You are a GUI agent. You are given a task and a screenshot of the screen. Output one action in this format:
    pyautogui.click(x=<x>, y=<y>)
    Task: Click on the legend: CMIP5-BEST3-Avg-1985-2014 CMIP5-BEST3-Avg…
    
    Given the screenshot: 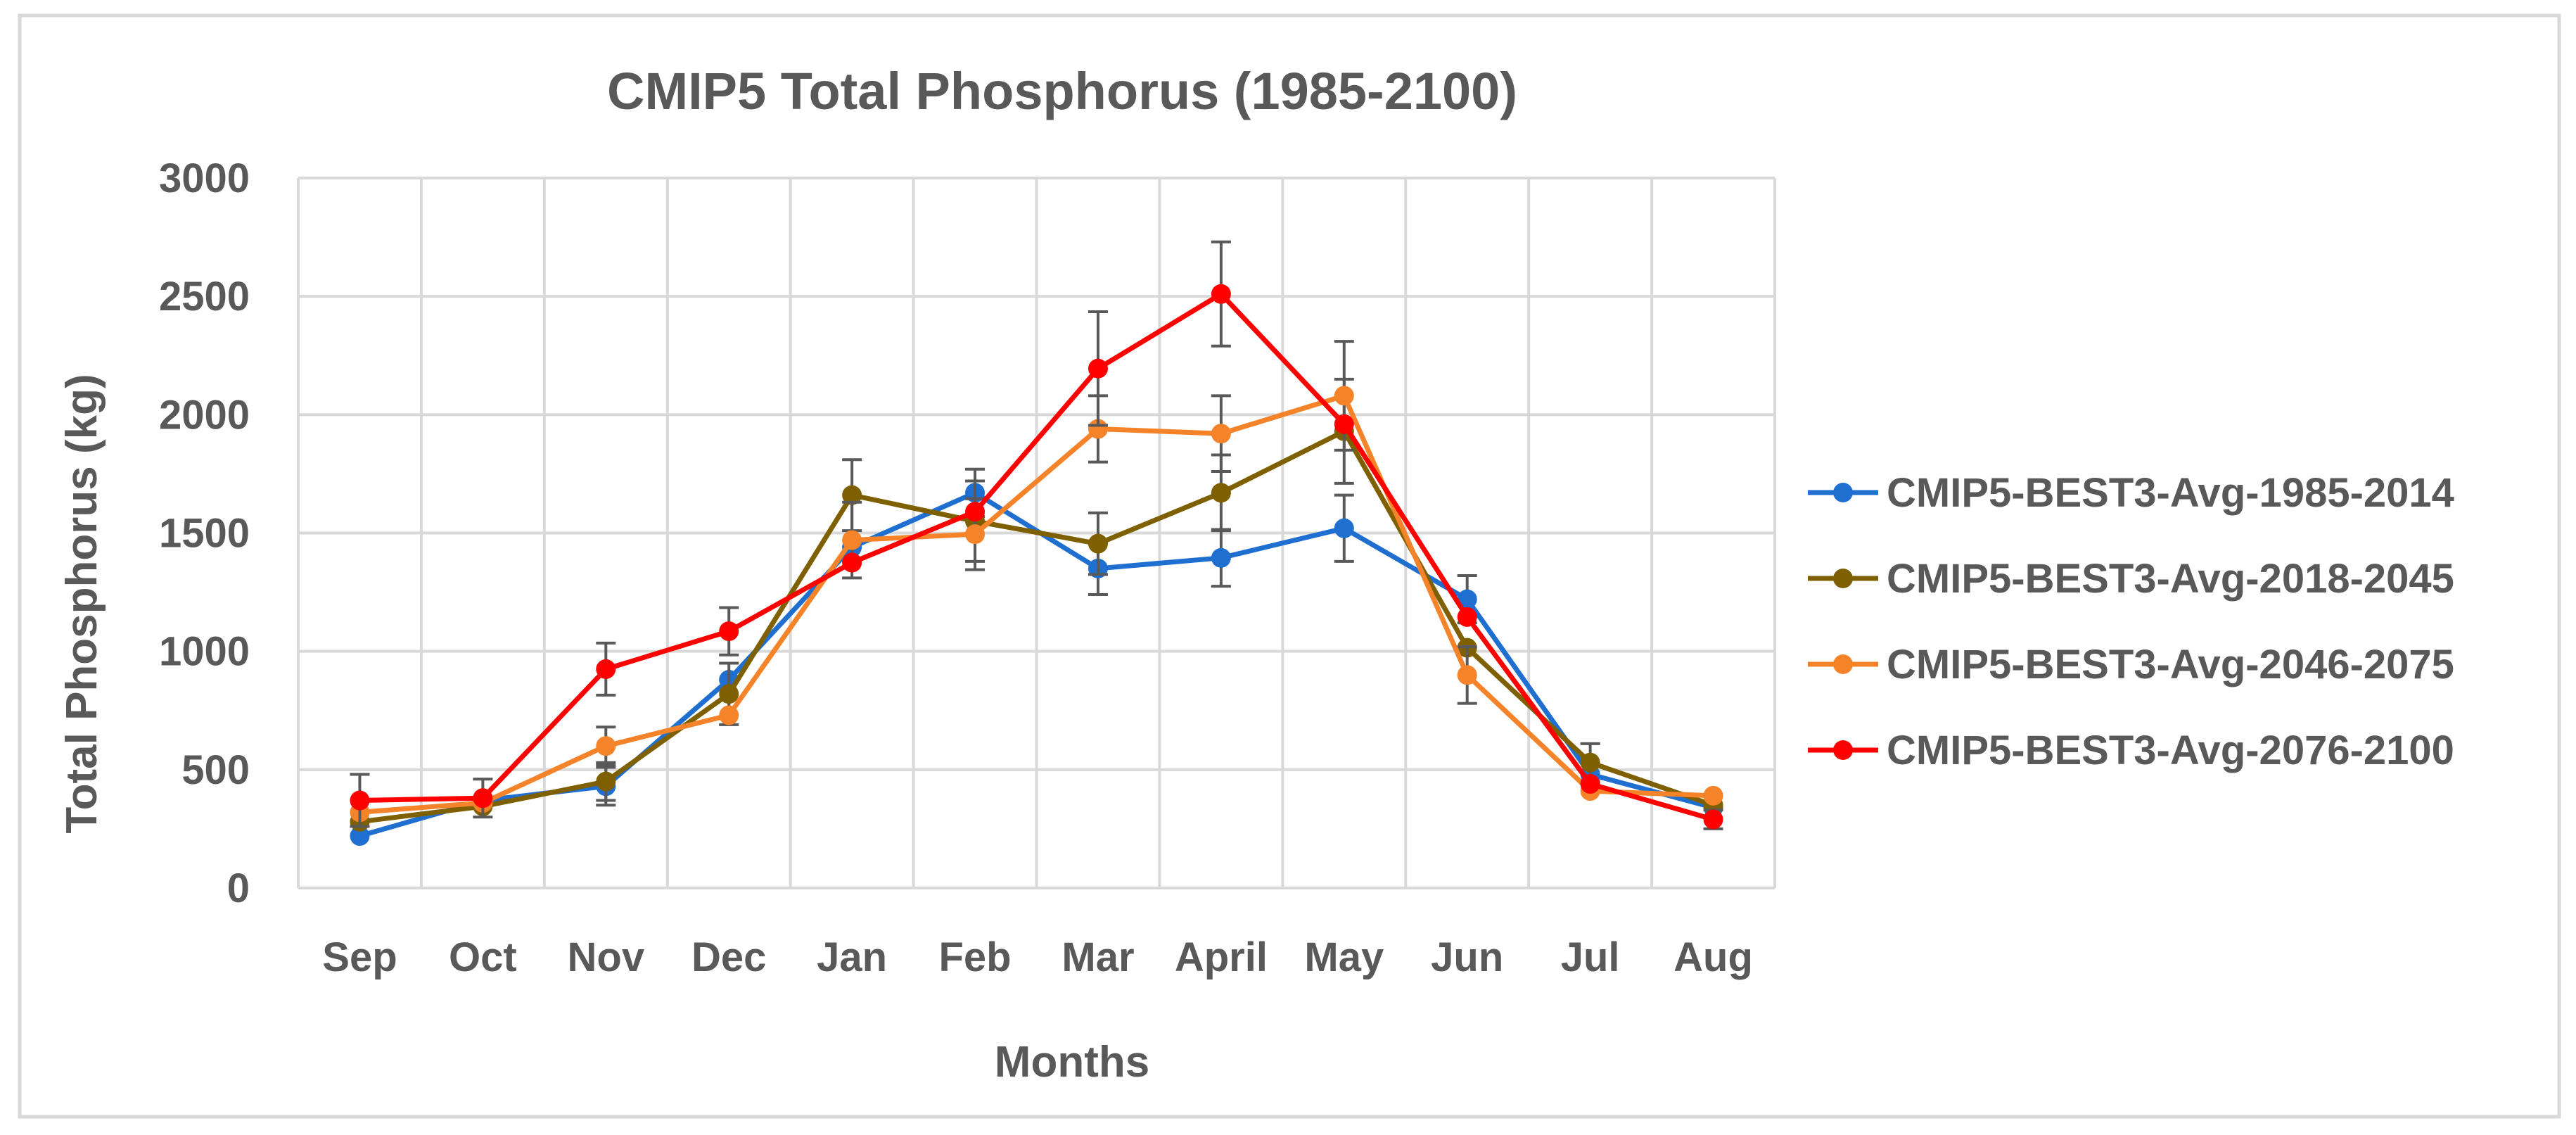 What is the action you would take?
    pyautogui.click(x=2131, y=621)
    